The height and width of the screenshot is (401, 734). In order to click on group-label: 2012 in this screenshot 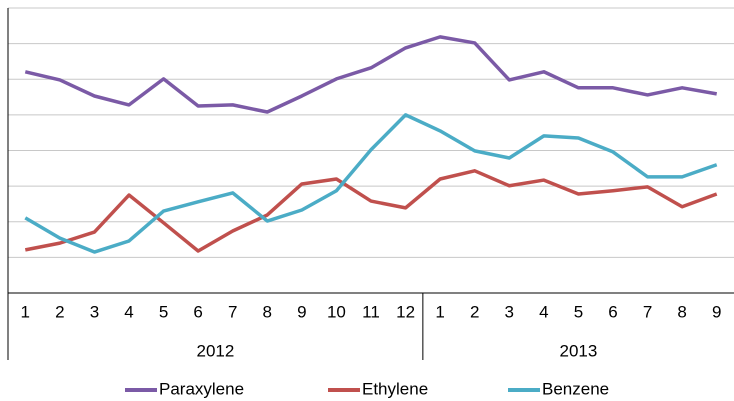, I will do `click(216, 350)`.